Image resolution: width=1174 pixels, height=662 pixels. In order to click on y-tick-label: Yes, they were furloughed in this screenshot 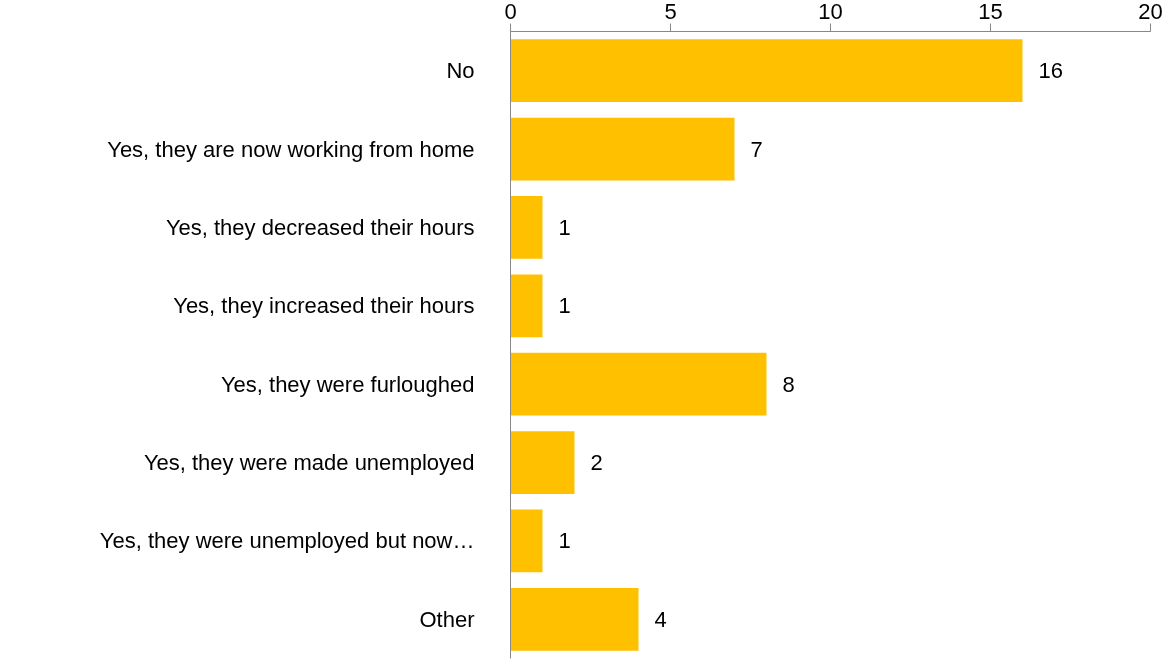, I will do `click(347, 384)`.